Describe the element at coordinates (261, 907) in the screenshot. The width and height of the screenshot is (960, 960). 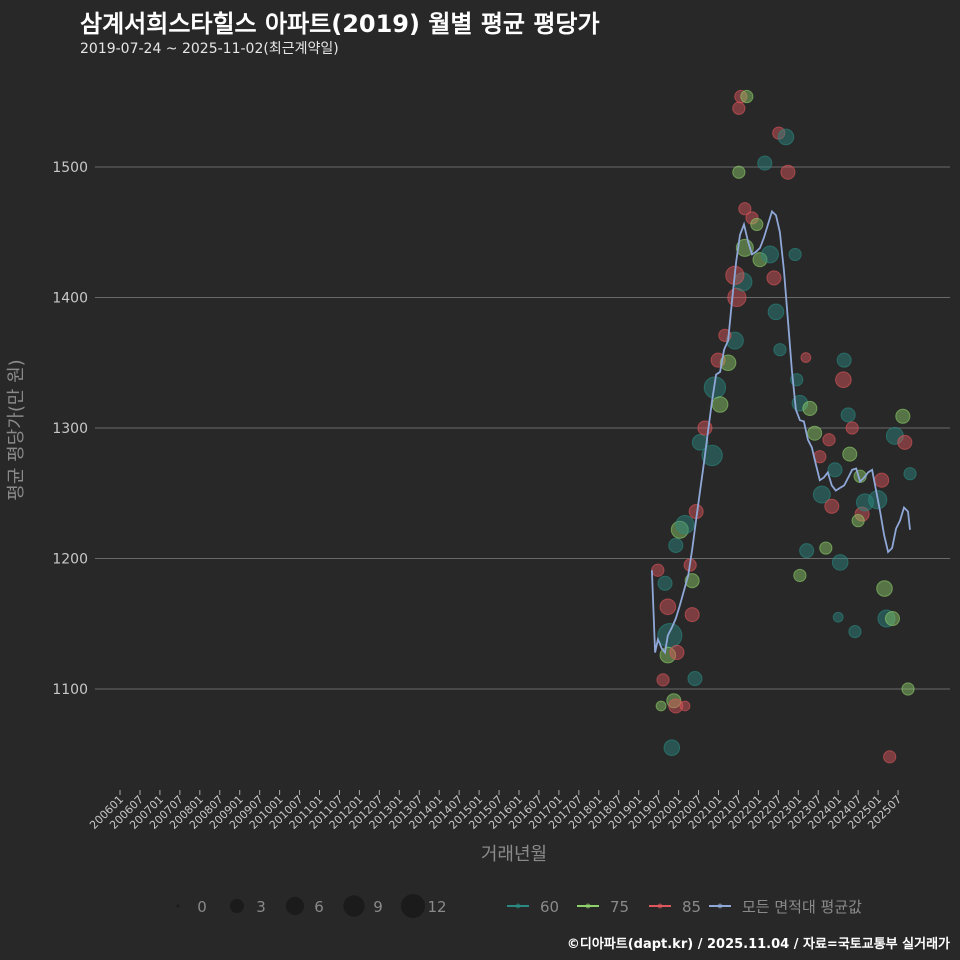
I see `legend-size-label: 3` at that location.